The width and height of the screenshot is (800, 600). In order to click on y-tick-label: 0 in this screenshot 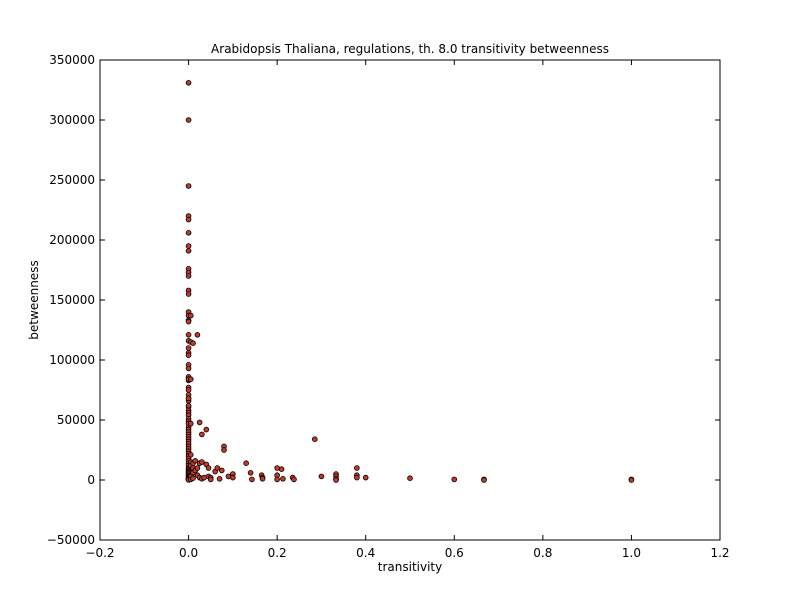, I will do `click(91, 480)`.